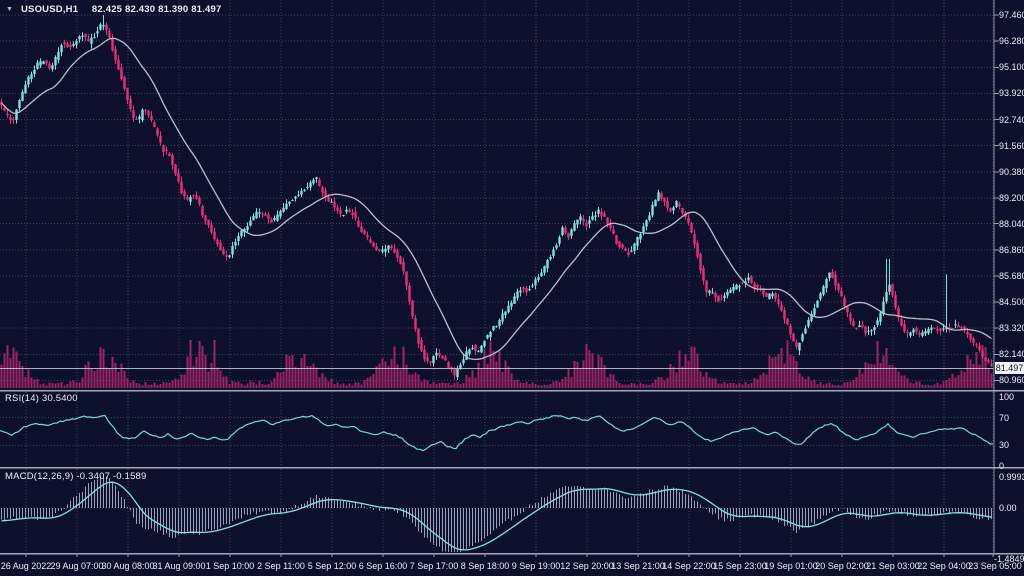 This screenshot has height=576, width=1024. I want to click on time-axis-label: 19 Sep 01:00, so click(791, 566).